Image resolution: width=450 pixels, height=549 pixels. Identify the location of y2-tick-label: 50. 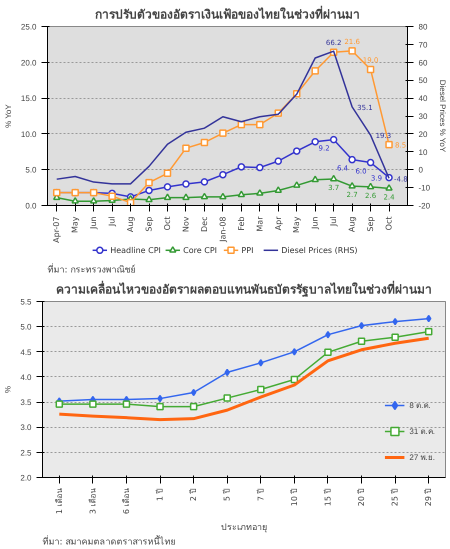
(423, 81).